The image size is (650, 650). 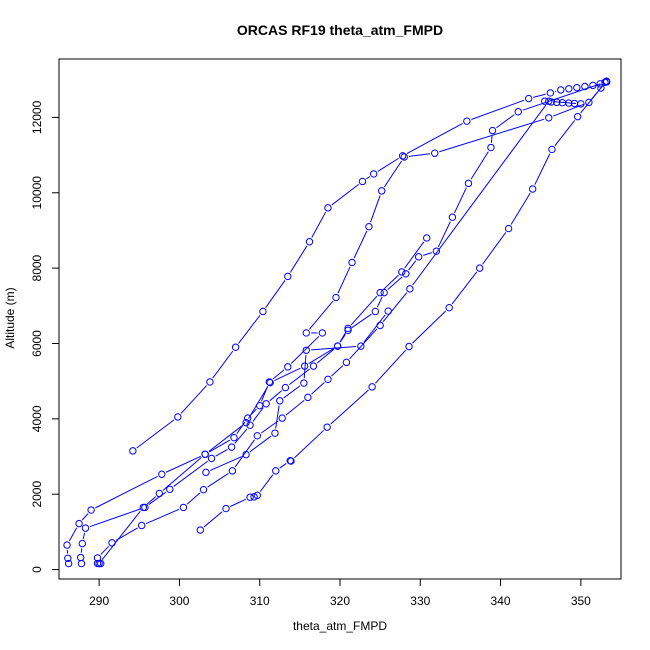 What do you see at coordinates (420, 601) in the screenshot?
I see `x-tick-label: 330` at bounding box center [420, 601].